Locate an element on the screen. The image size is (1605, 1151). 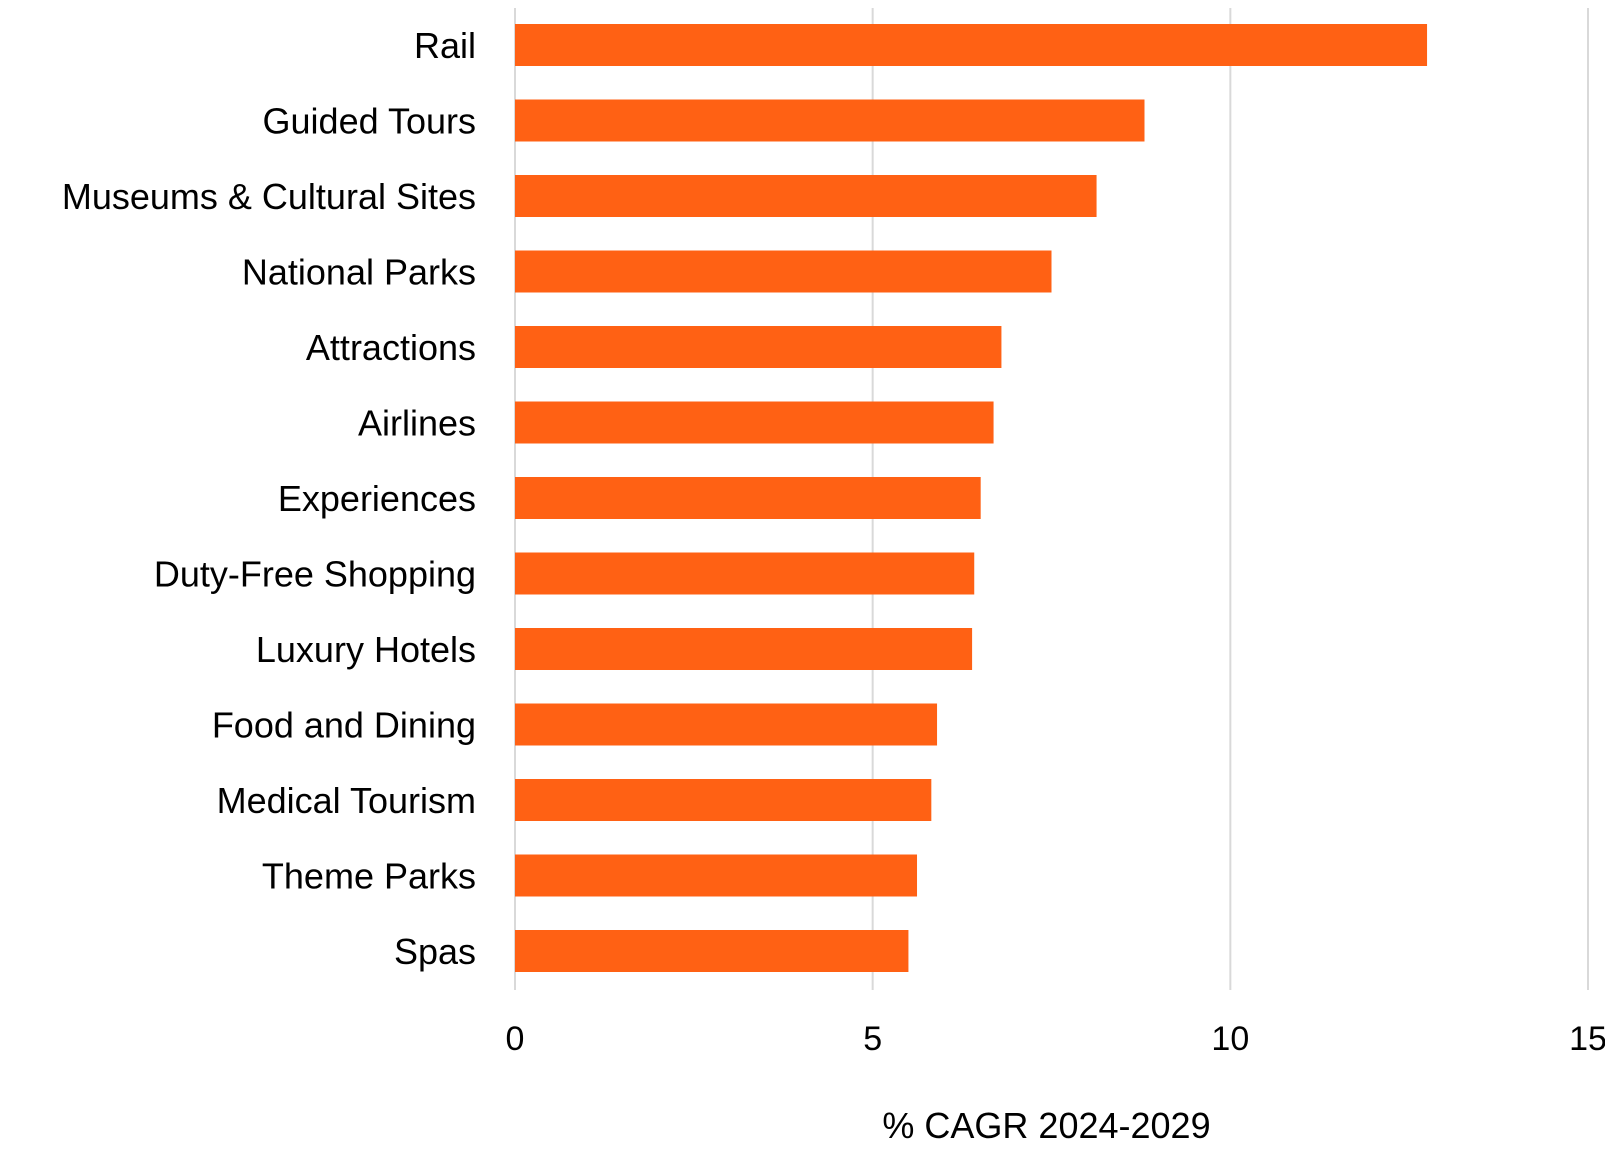
category-label: Attractions is located at coordinates (391, 347).